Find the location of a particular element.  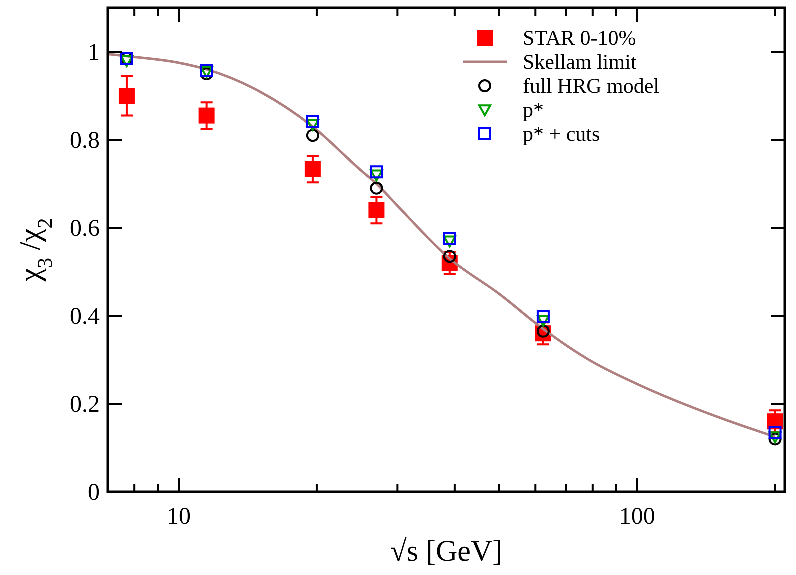

y-tick-label: 0.6 is located at coordinates (85, 229).